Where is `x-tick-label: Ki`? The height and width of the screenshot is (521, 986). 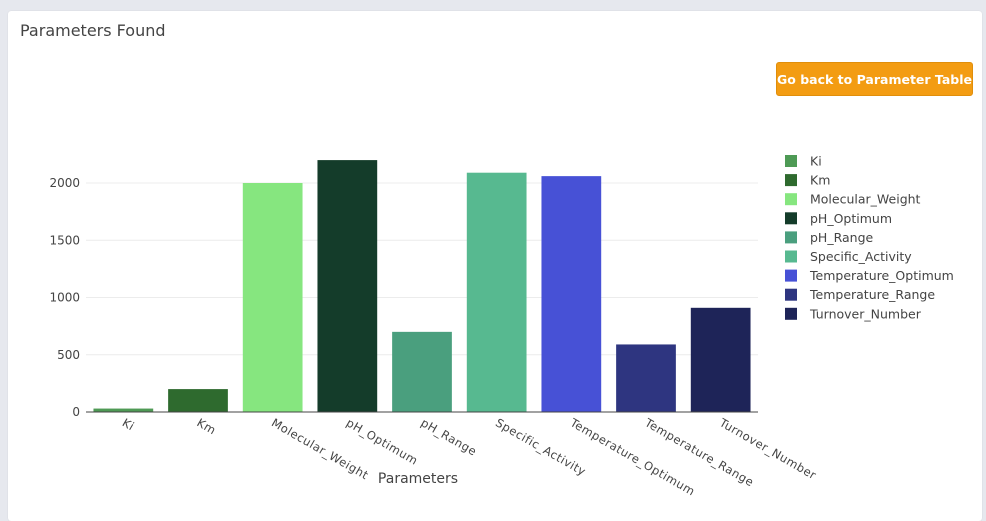
x-tick-label: Ki is located at coordinates (128, 424).